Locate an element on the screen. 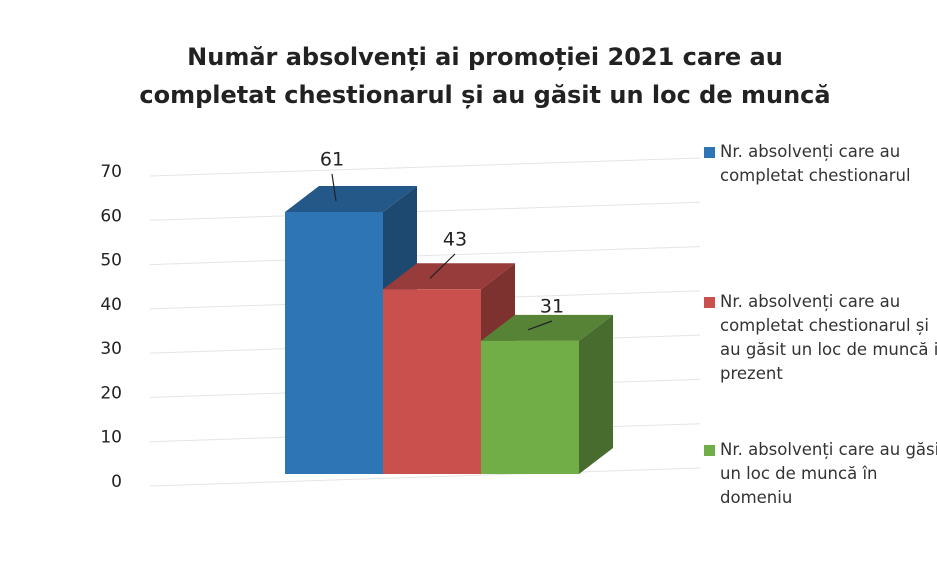 The image size is (937, 562). y-tick-label: 20 is located at coordinates (111, 393).